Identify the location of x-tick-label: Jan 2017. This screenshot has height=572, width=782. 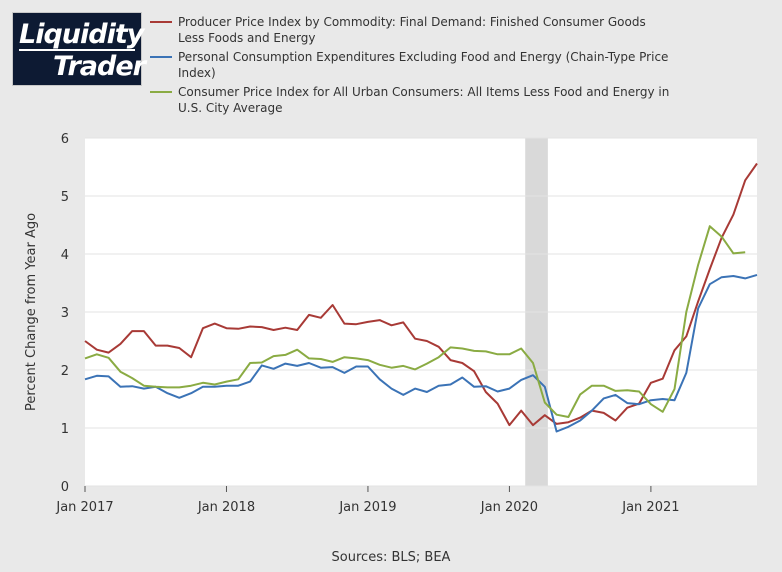
(84, 507).